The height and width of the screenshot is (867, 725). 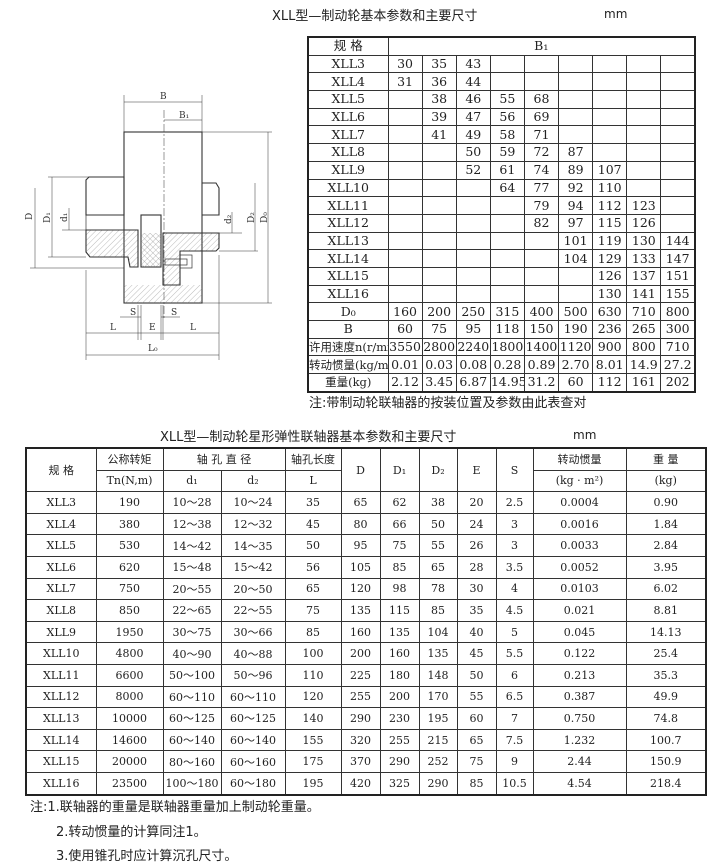 I want to click on header-torque-unit: Tn(N,m), so click(x=129, y=481).